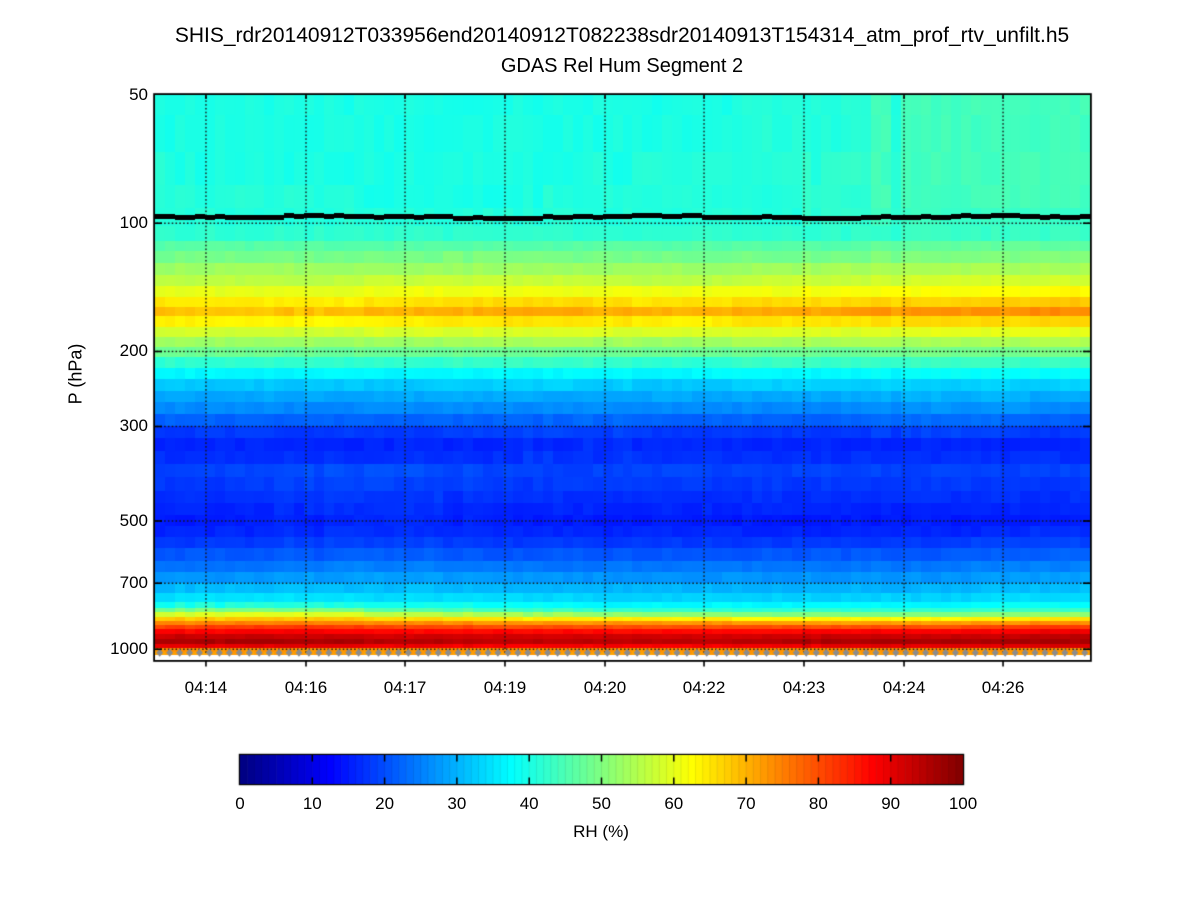 The height and width of the screenshot is (900, 1200). What do you see at coordinates (605, 687) in the screenshot?
I see `x-tick-label: 04:20` at bounding box center [605, 687].